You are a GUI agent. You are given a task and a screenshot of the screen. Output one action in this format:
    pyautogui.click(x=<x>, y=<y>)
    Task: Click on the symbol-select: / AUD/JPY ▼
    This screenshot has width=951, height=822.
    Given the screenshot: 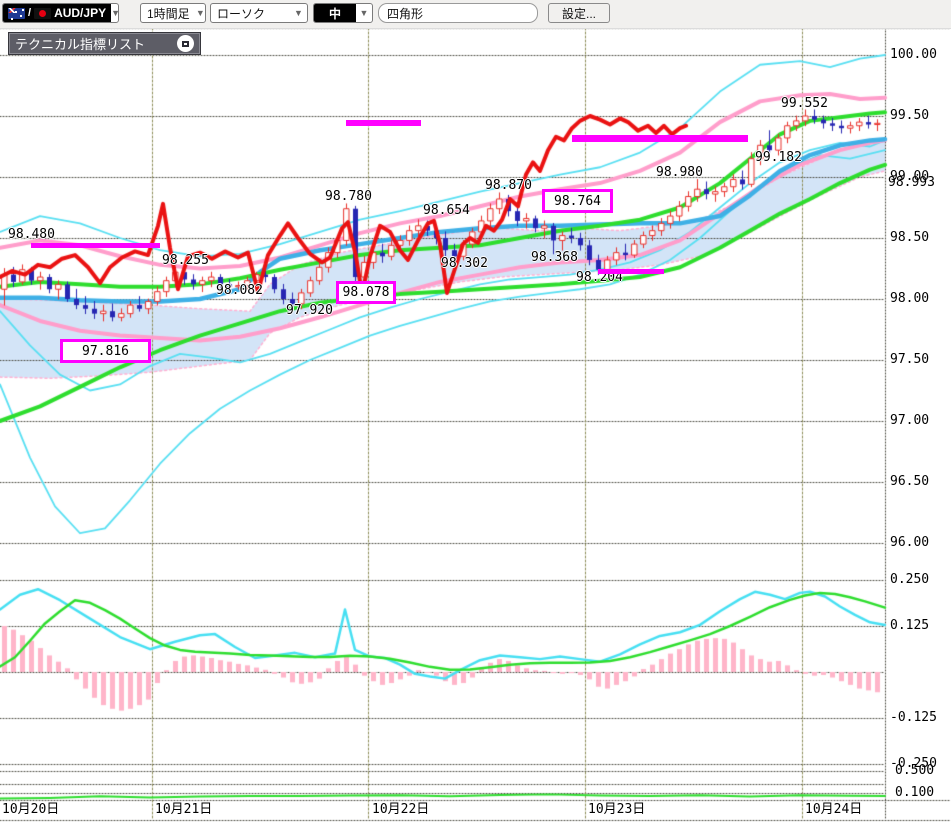 What is the action you would take?
    pyautogui.click(x=60, y=13)
    